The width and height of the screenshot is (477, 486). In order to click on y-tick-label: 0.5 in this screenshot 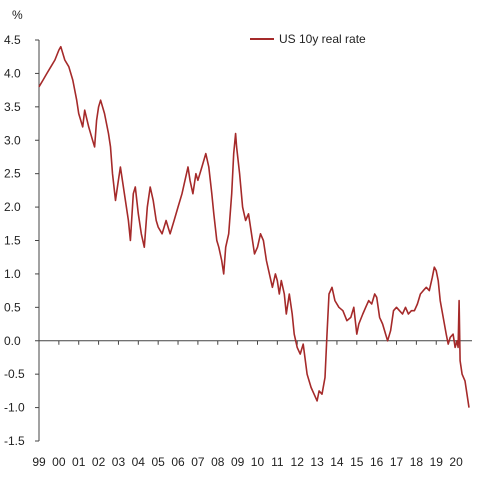, I will do `click(12, 307)`.